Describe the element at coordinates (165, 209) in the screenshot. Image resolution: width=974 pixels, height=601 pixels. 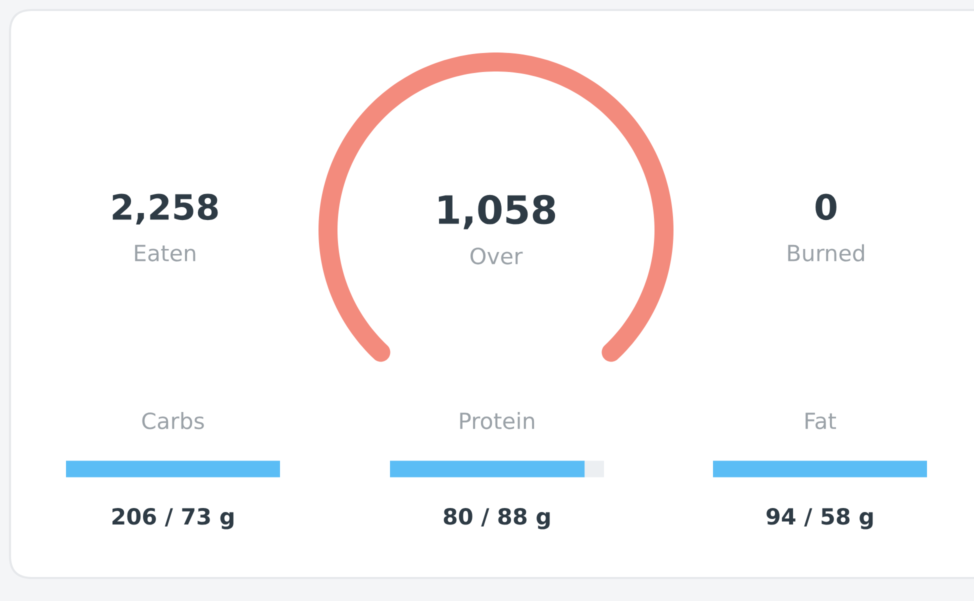
I see `text: 2,258` at that location.